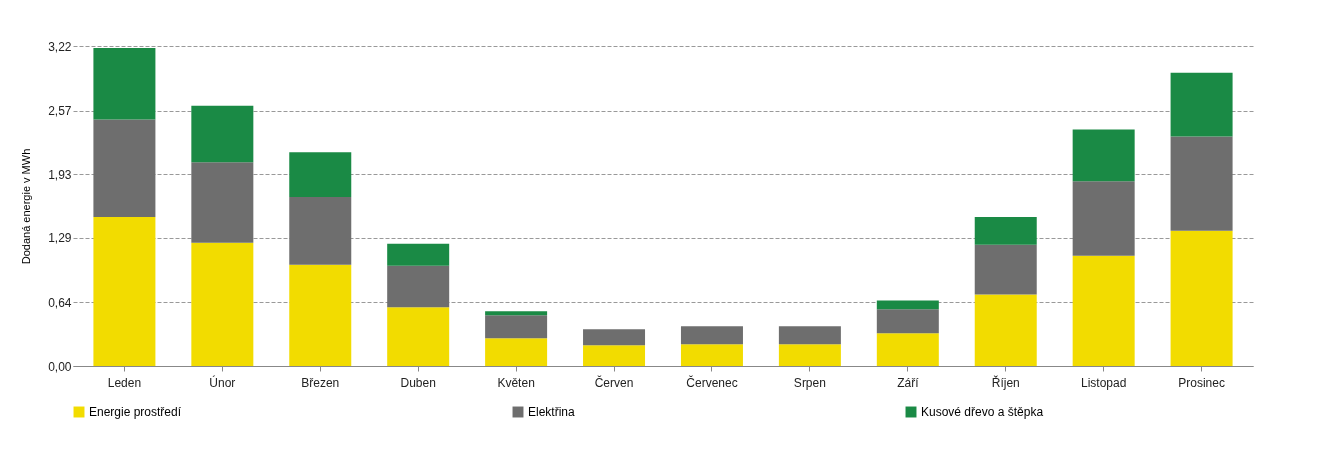  What do you see at coordinates (320, 382) in the screenshot?
I see `x-tick-label: Březen` at bounding box center [320, 382].